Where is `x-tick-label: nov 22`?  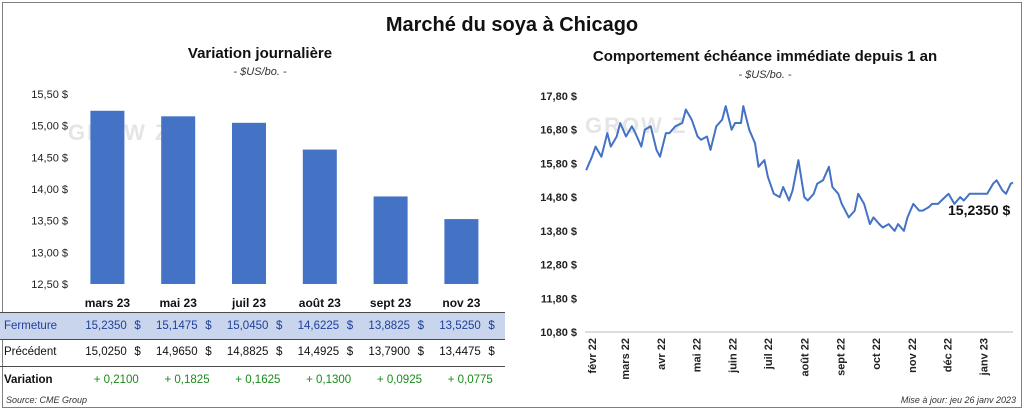 x-tick-label: nov 22 is located at coordinates (913, 355).